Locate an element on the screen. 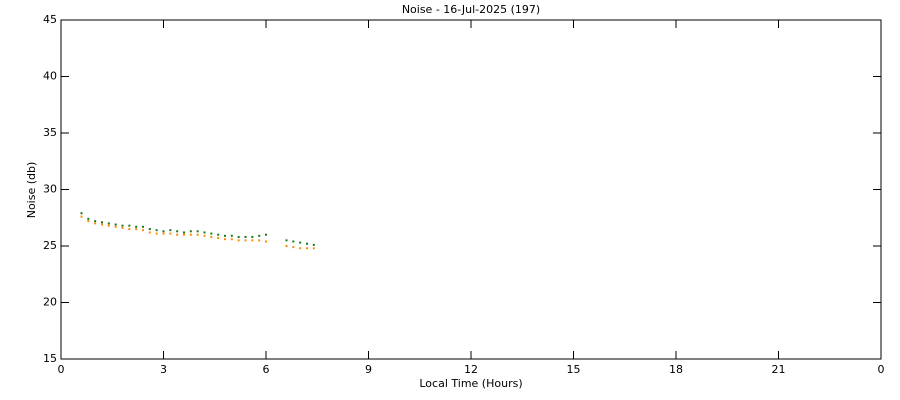 The width and height of the screenshot is (900, 400). chart-title: Noise - 16-Jul-2025 (197) is located at coordinates (471, 9).